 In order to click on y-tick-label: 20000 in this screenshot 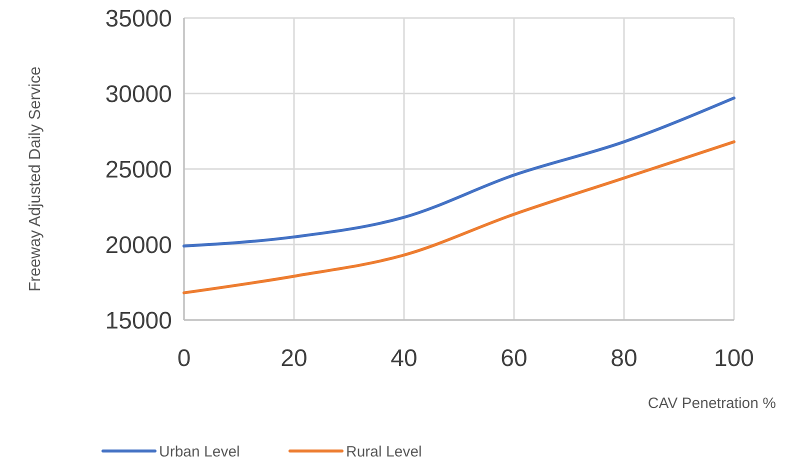, I will do `click(138, 245)`.